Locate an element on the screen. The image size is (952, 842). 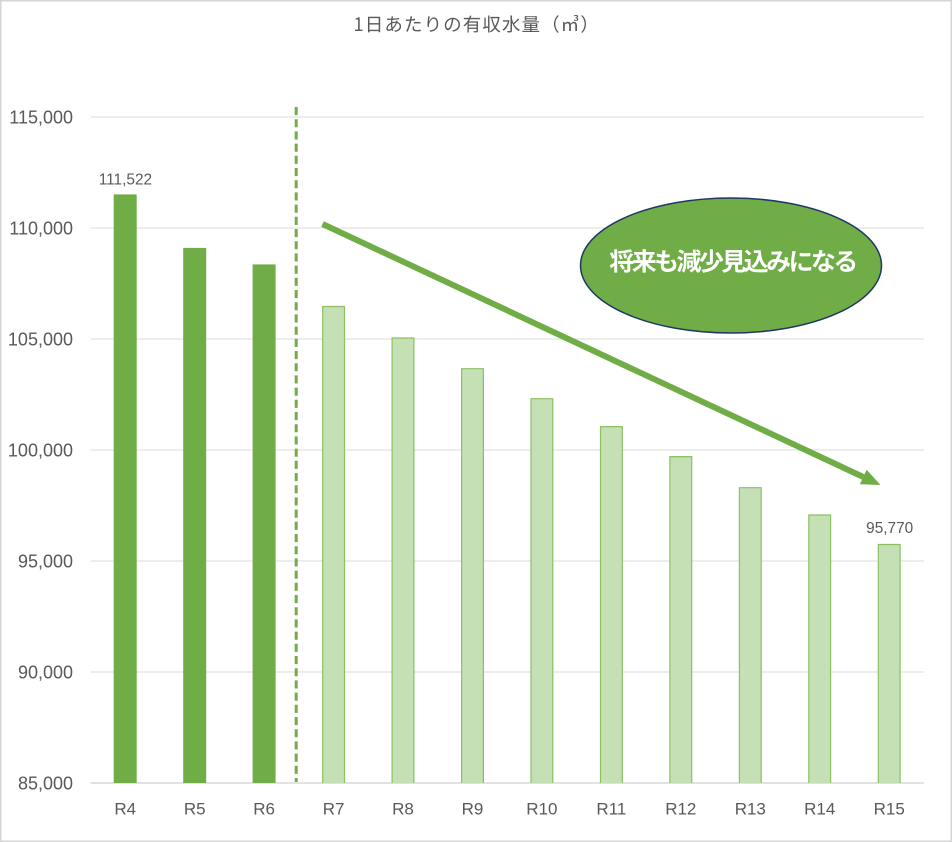
svg-text: 110,000 is located at coordinates (41, 228).